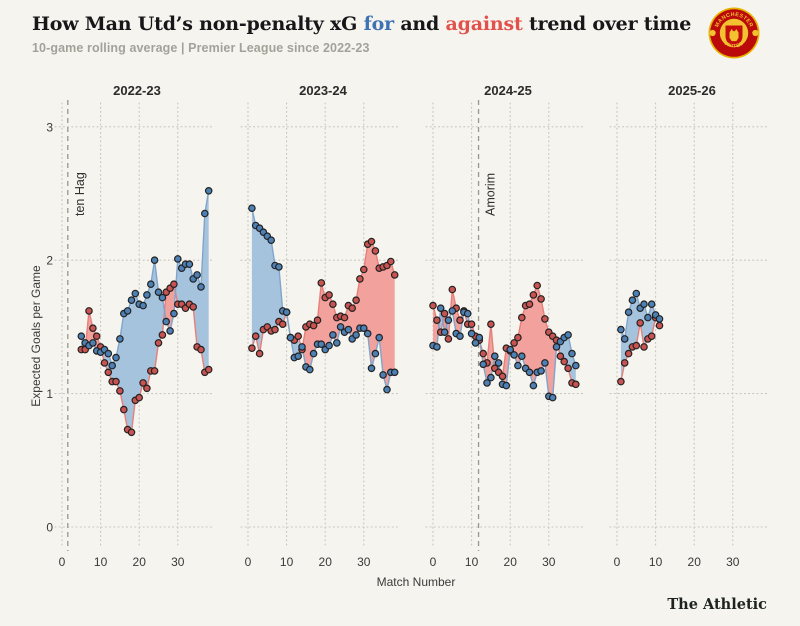 The height and width of the screenshot is (626, 800). I want to click on x-axis-title: Match Number, so click(416, 582).